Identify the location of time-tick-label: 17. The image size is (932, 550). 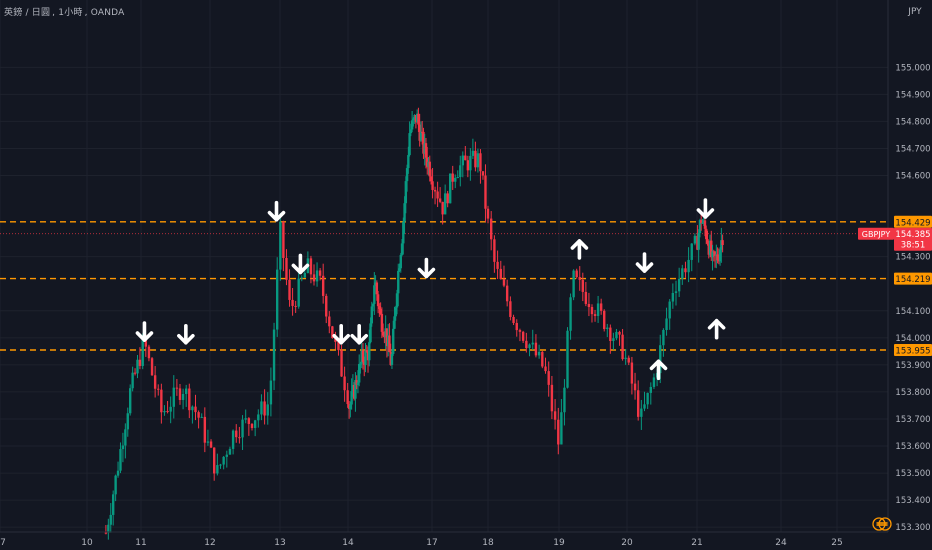
(431, 543).